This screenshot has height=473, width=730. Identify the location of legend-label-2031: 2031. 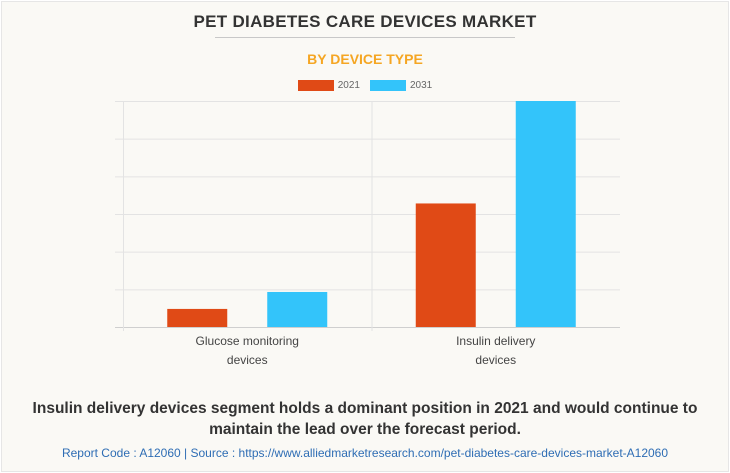
(421, 85).